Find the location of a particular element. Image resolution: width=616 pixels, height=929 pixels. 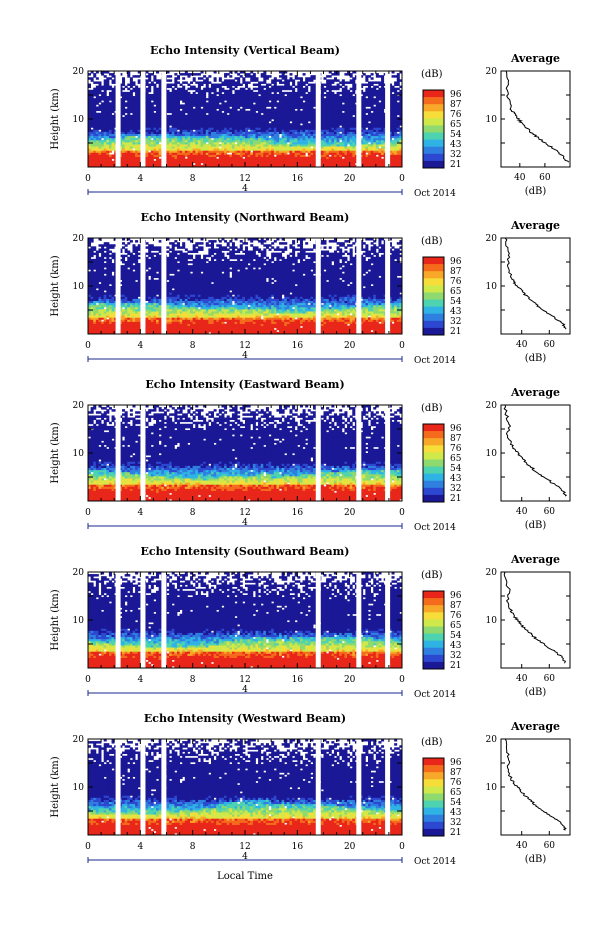

colorbar-tick-label: 54 is located at coordinates (456, 469).